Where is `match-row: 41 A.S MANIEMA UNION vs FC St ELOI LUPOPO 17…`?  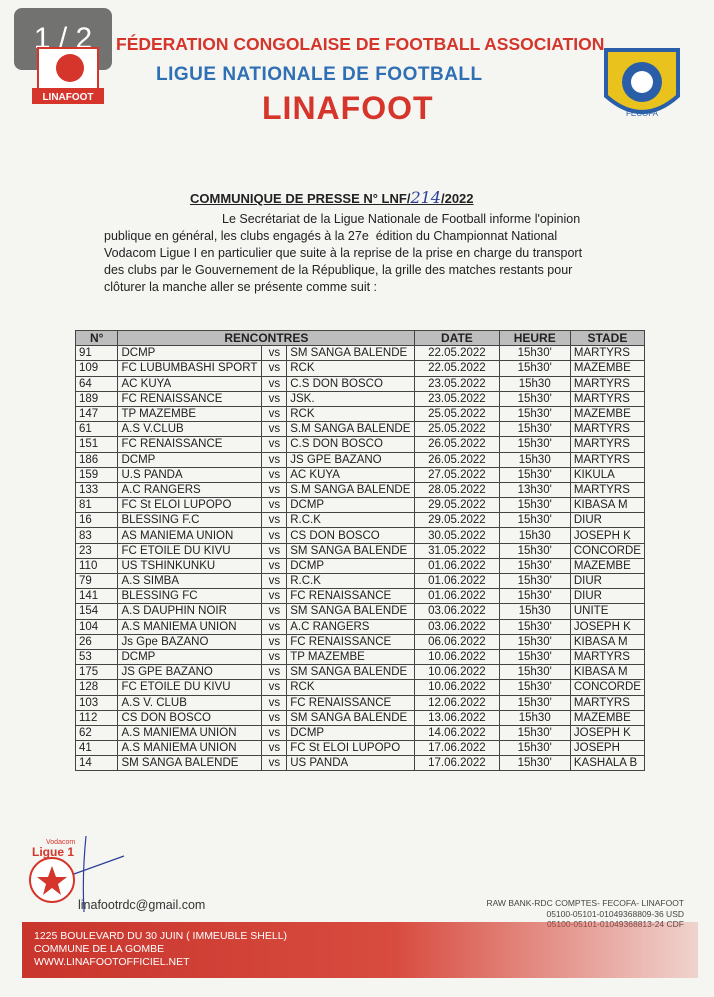 match-row: 41 A.S MANIEMA UNION vs FC St ELOI LUPOPO 17… is located at coordinates (360, 748).